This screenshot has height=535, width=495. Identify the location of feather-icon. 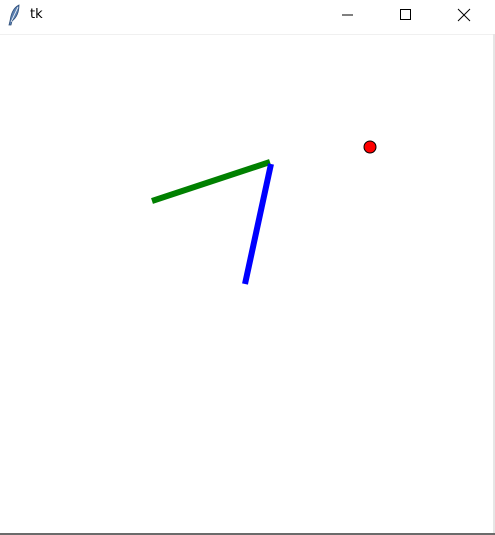
(15, 15).